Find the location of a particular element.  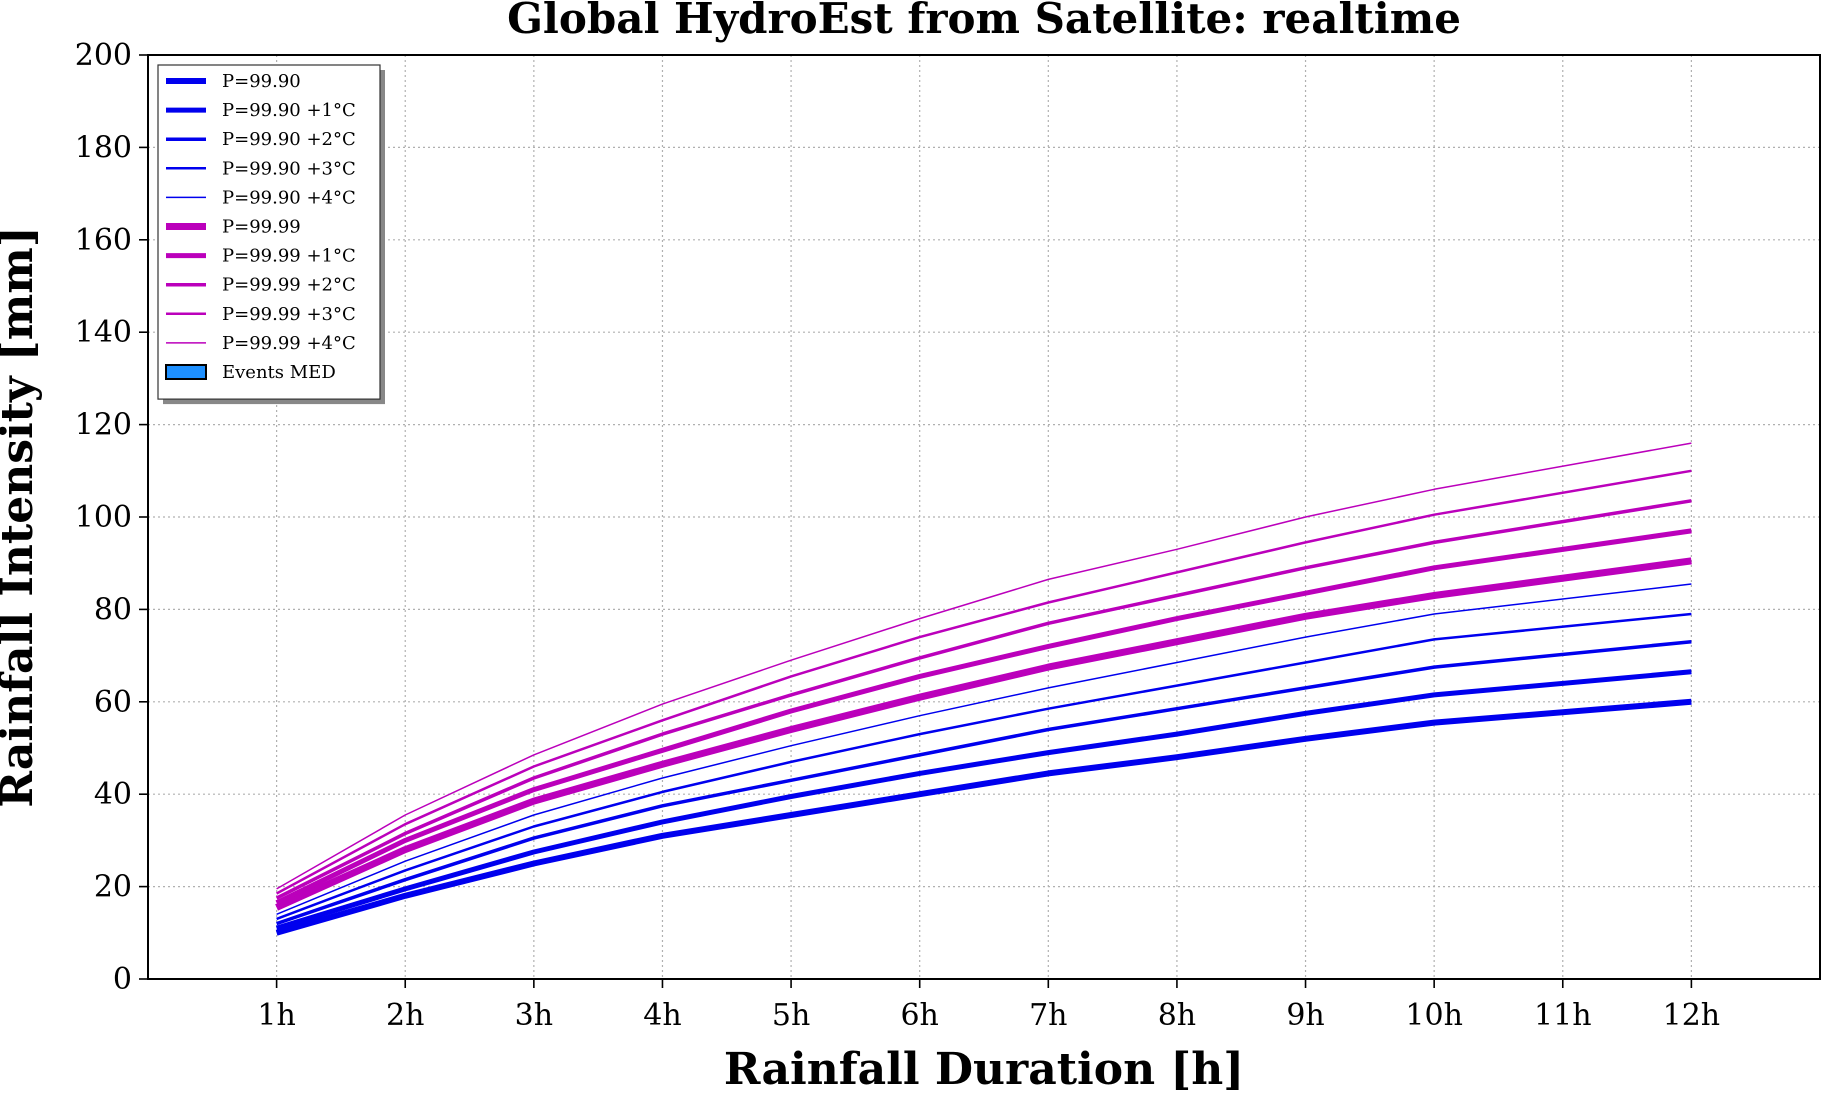

y-tick-label: 120 is located at coordinates (103, 425).